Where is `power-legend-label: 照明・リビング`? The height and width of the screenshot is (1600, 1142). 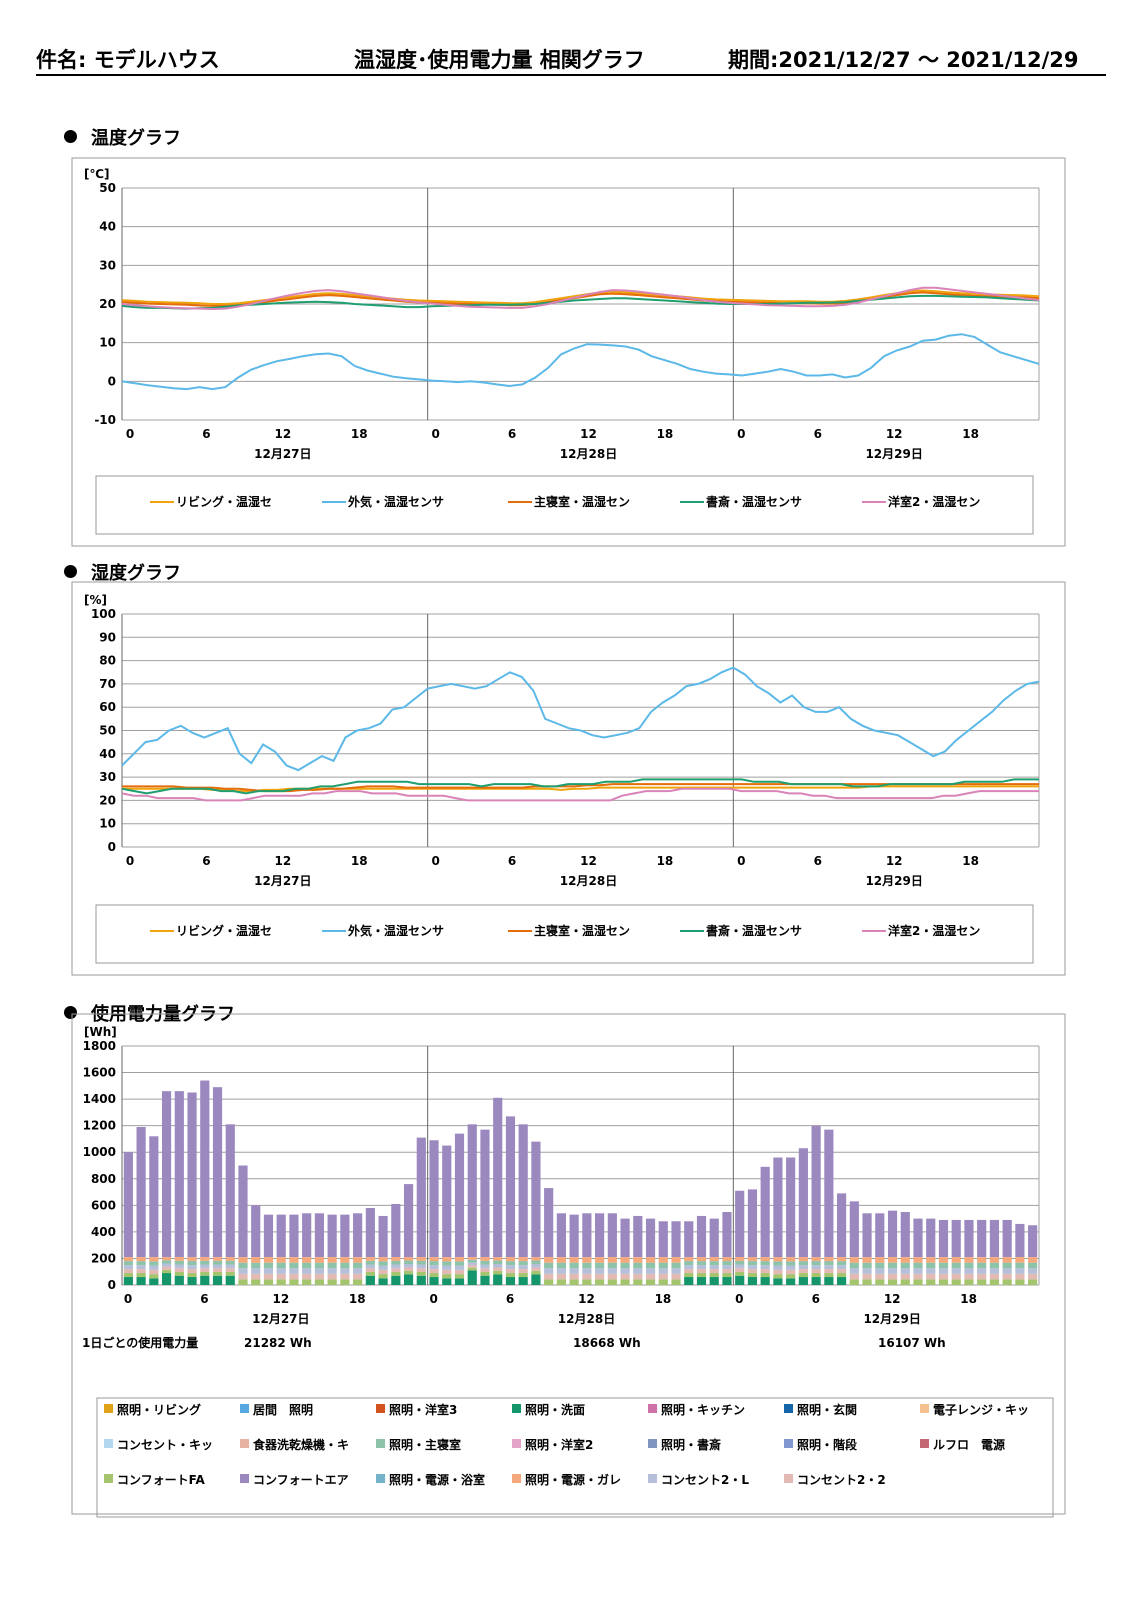
power-legend-label: 照明・リビング is located at coordinates (159, 1409).